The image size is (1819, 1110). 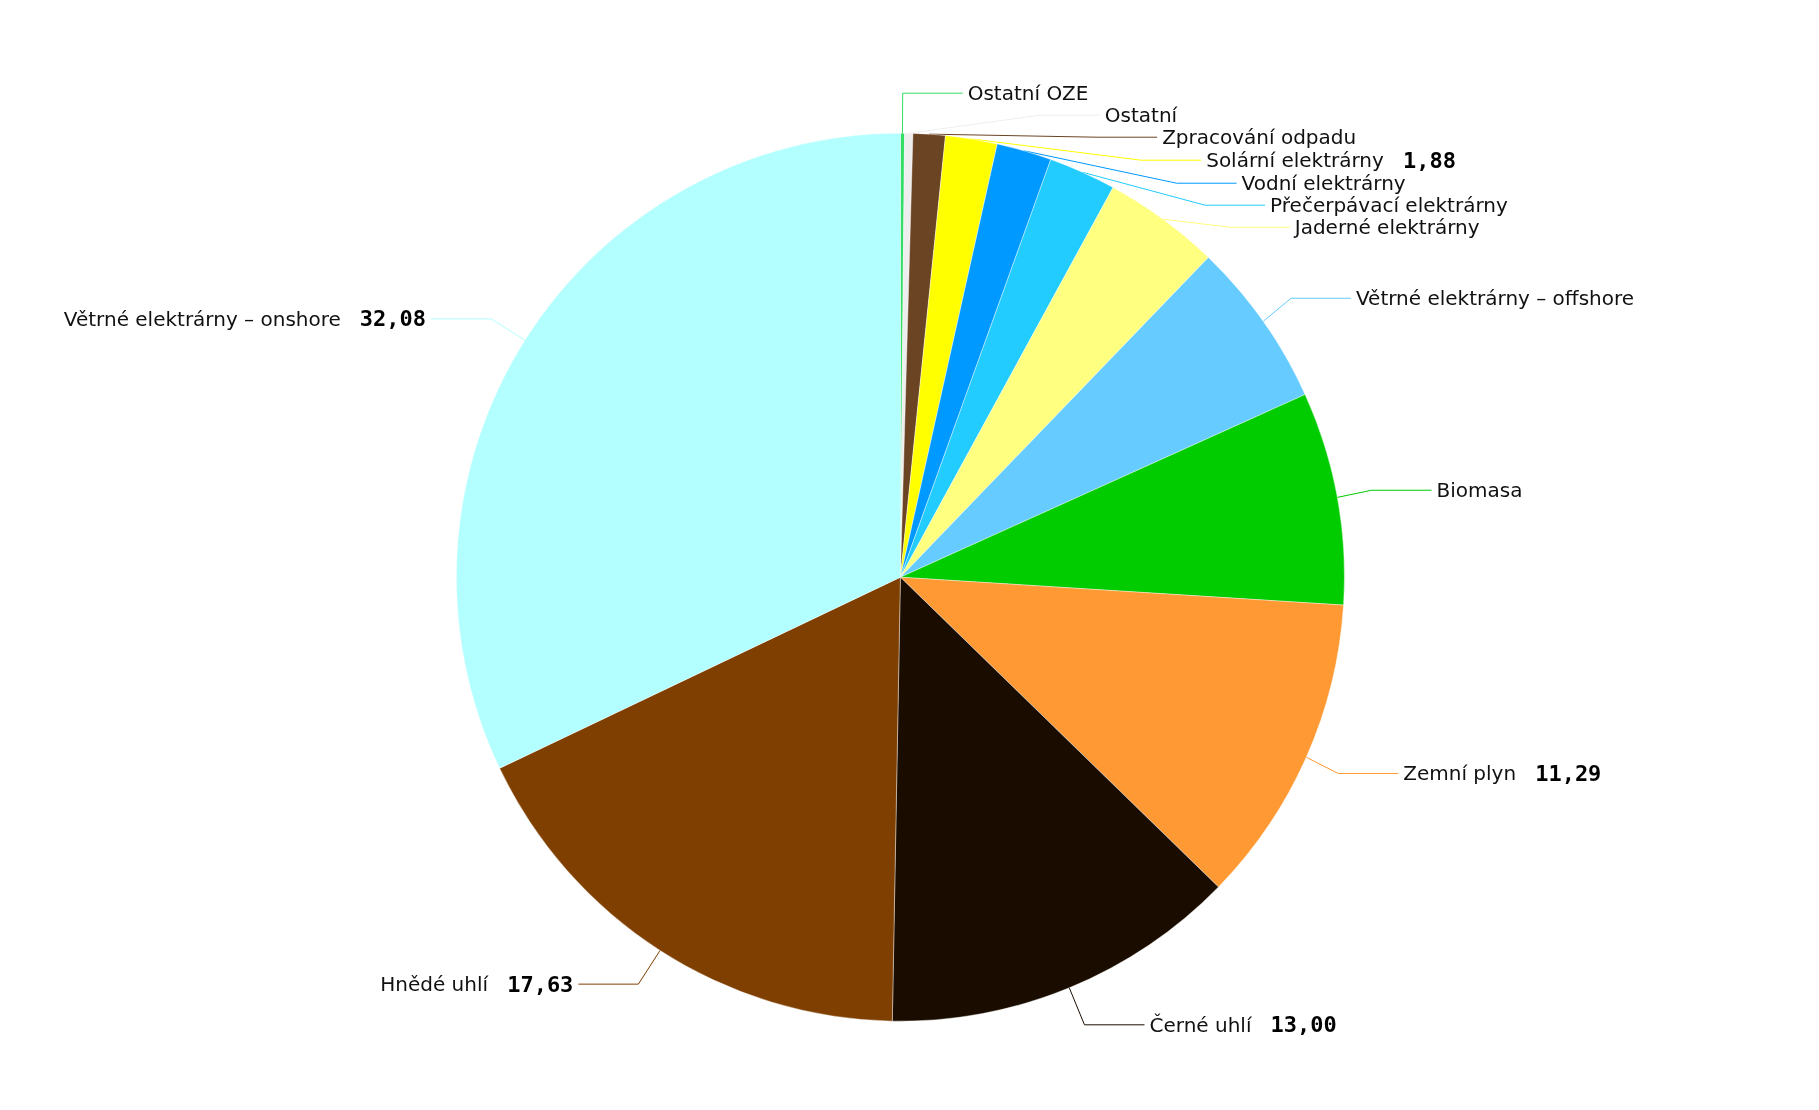 I want to click on slice-label: Zemní plyn, so click(x=1460, y=773).